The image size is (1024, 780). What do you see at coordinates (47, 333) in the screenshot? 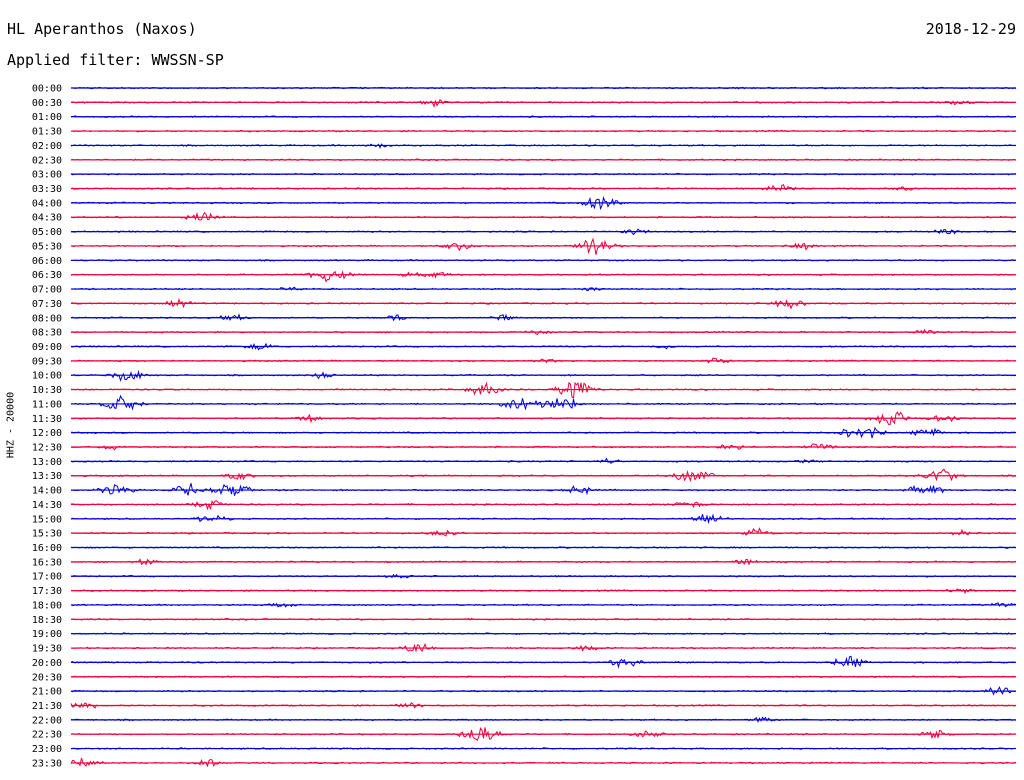
I see `row-time-label: 08:30` at bounding box center [47, 333].